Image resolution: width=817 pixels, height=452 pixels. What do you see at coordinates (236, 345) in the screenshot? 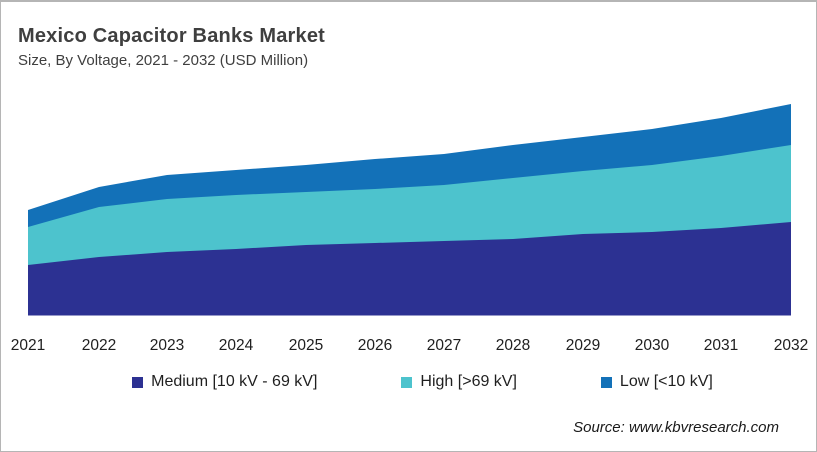
I see `x-axis-label: 2024` at bounding box center [236, 345].